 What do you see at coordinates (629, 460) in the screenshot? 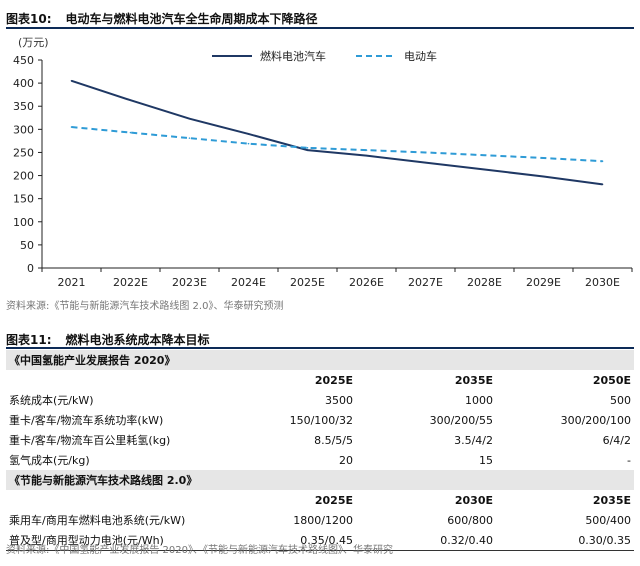
I see `table-cell: -` at bounding box center [629, 460].